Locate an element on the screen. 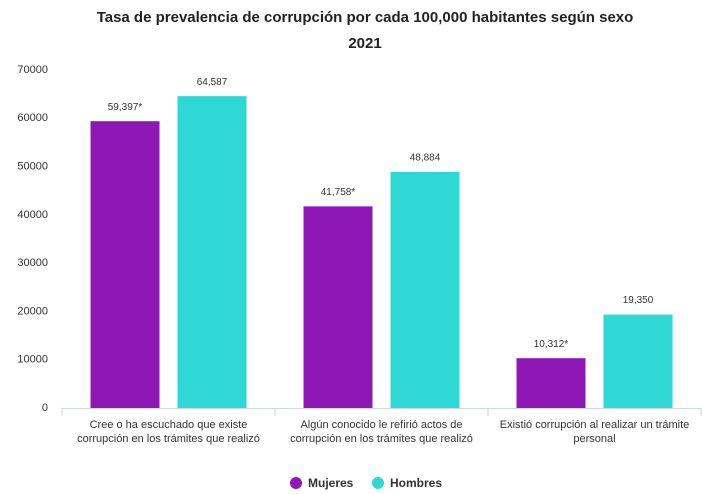  legend-label: Mujeres is located at coordinates (331, 483).